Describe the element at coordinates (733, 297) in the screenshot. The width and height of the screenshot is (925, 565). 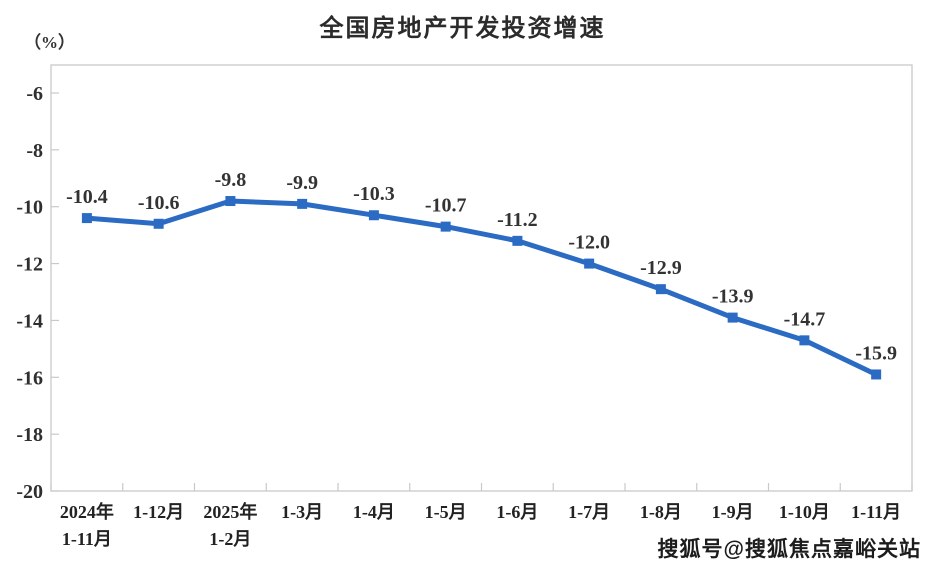
I see `data-point-label: -13.9` at that location.